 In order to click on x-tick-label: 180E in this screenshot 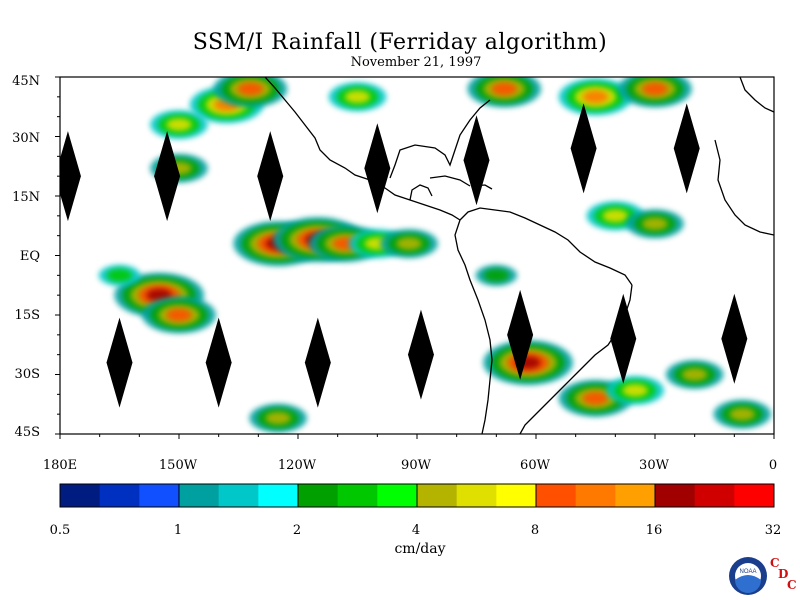, I will do `click(60, 465)`.